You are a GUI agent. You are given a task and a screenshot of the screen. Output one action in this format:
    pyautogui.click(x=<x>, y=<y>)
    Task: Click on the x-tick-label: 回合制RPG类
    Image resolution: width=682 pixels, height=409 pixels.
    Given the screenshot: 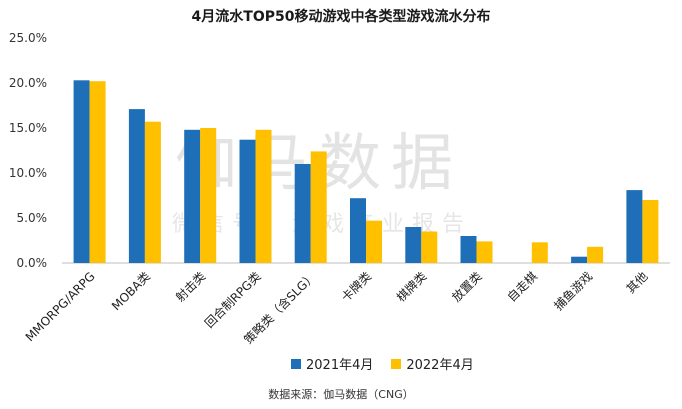 What is the action you would take?
    pyautogui.click(x=232, y=300)
    